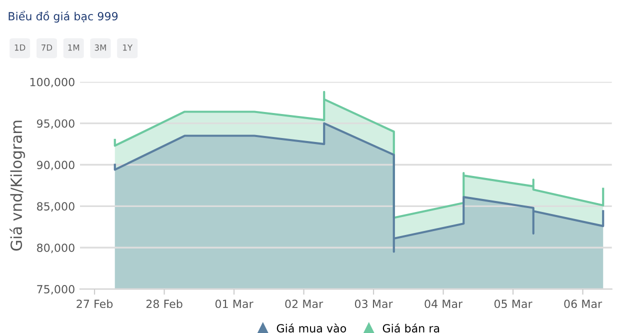  What do you see at coordinates (63, 16) in the screenshot?
I see `chart-title: Biểu đồ giá bạc 999` at bounding box center [63, 16].